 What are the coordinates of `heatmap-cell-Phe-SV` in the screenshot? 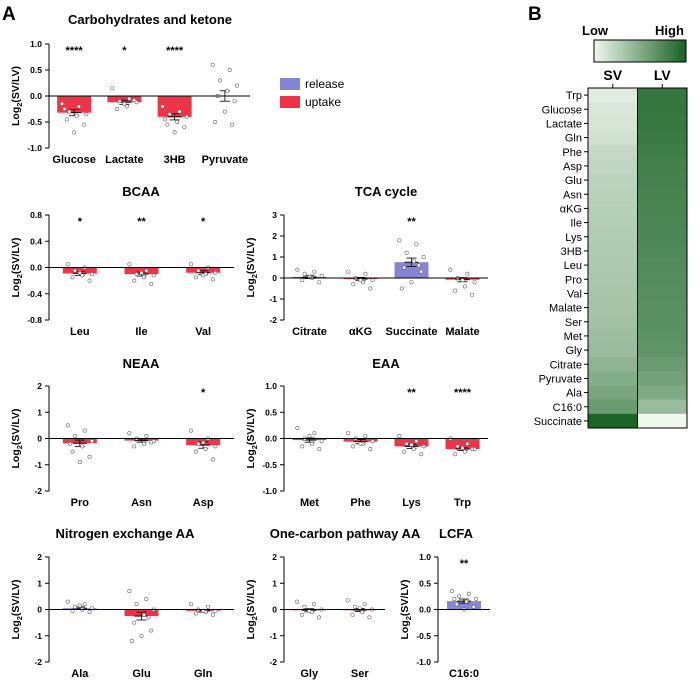 It's located at (613, 152).